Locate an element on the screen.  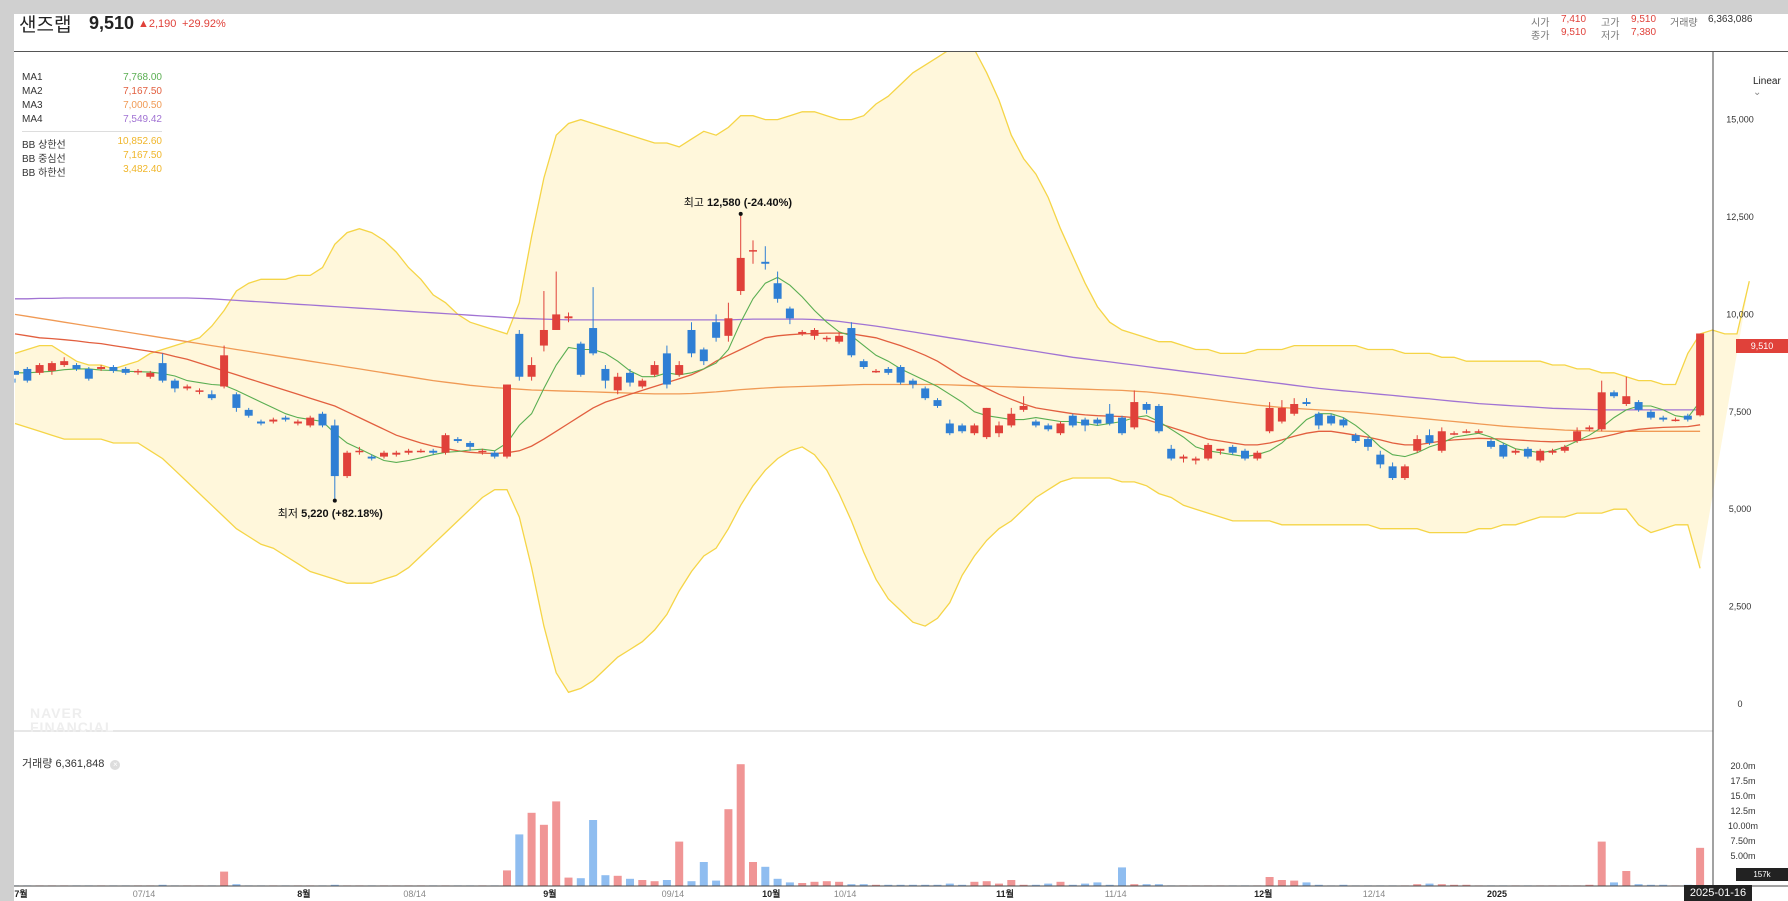
volume-header-label: 거래량 is located at coordinates (1684, 23).